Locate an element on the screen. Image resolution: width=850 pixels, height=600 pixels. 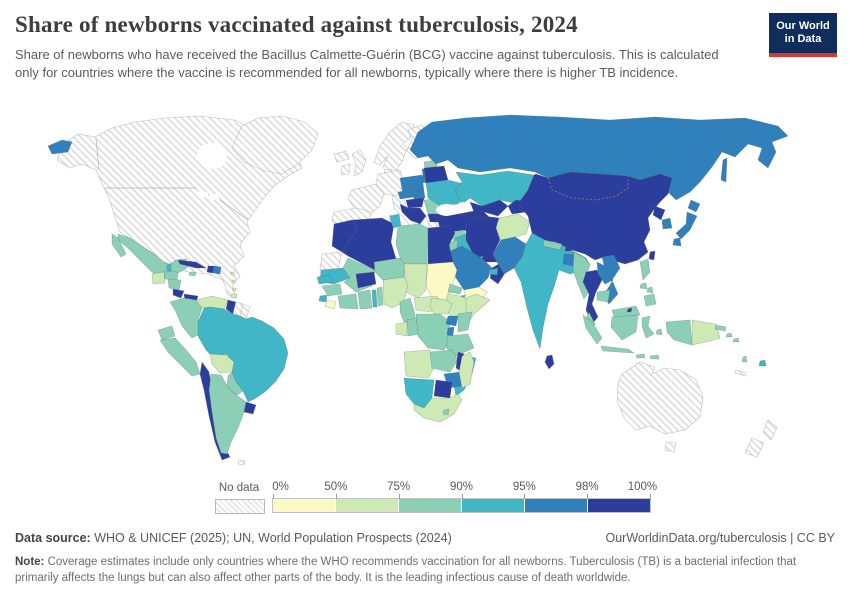
region-western-sahara is located at coordinates (331, 261).